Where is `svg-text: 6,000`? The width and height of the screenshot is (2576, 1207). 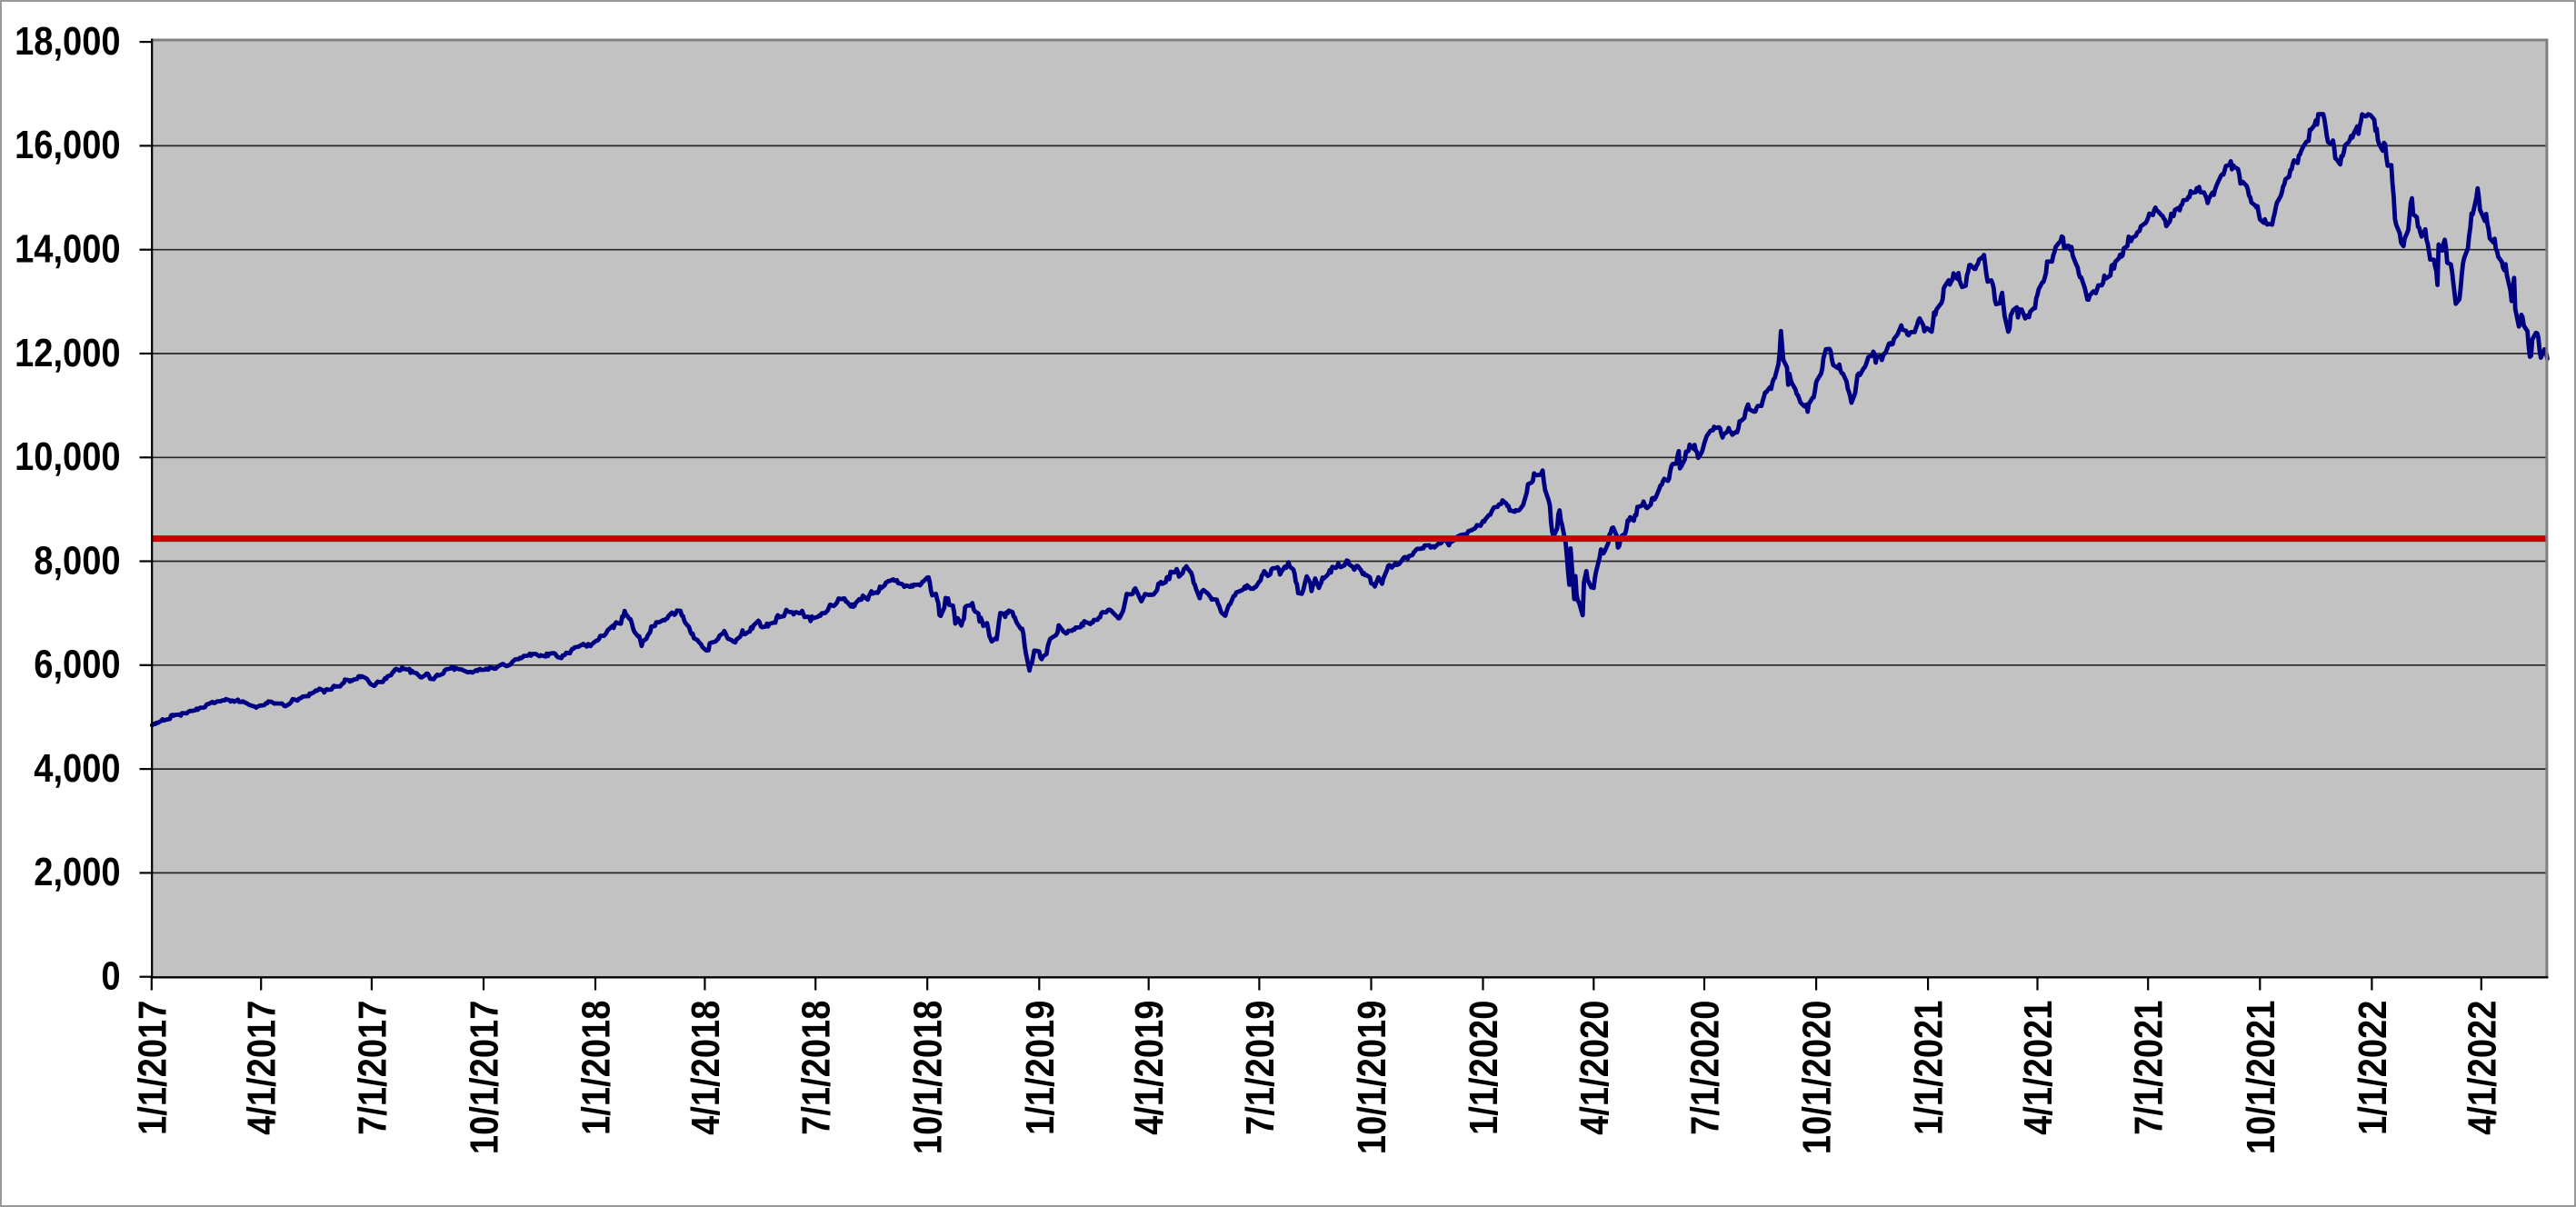 svg-text: 6,000 is located at coordinates (77, 665).